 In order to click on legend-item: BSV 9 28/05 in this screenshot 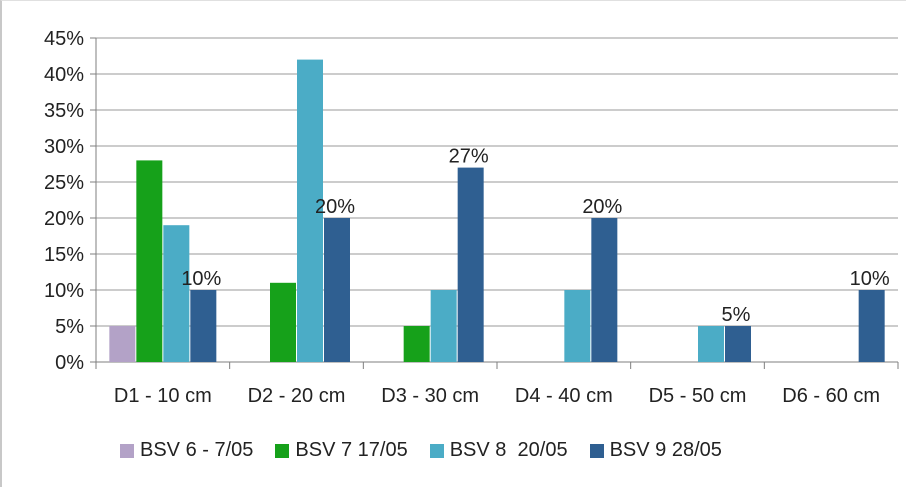, I will do `click(655, 450)`.